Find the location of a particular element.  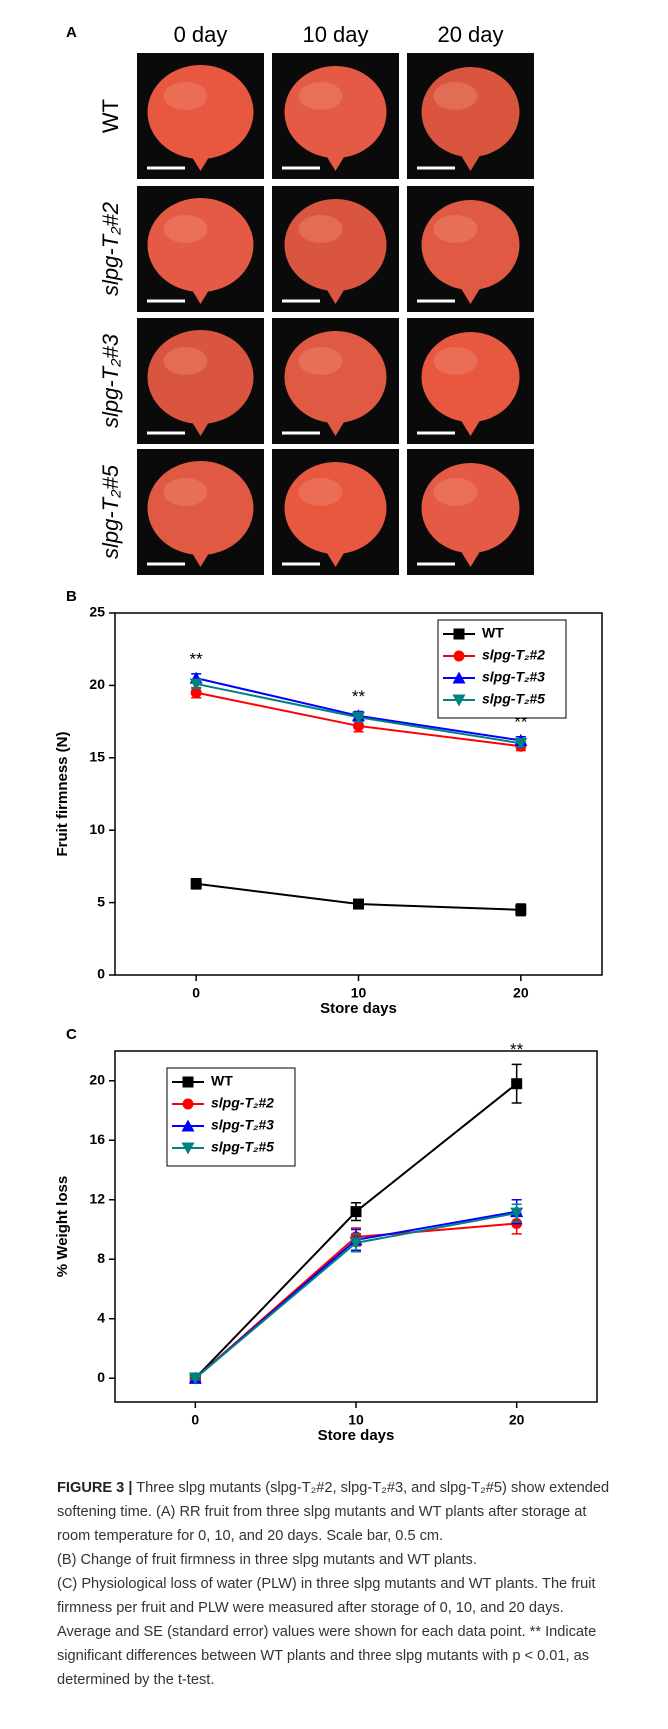

column-label: 20 day is located at coordinates (470, 34).